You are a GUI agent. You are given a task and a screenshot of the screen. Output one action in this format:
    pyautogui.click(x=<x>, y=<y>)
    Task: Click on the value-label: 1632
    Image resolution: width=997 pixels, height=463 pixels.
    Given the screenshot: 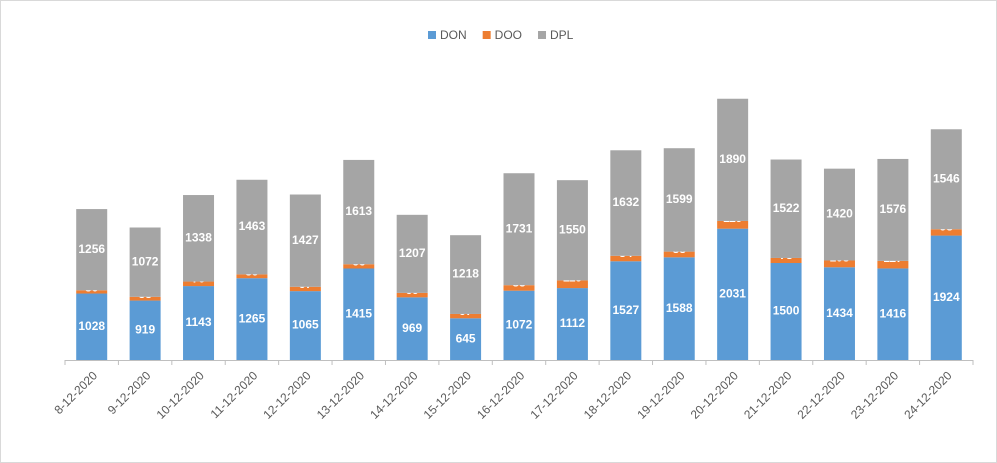 What is the action you would take?
    pyautogui.click(x=625, y=202)
    